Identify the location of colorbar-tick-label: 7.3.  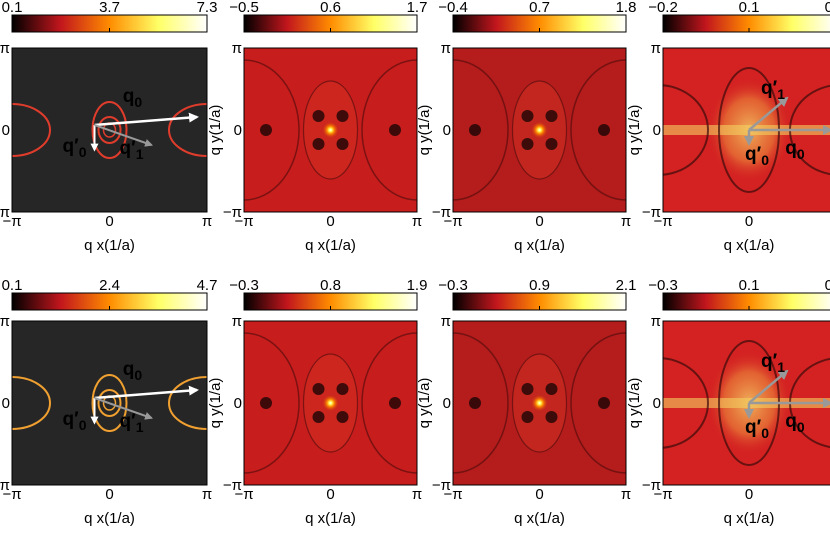
(207, 8).